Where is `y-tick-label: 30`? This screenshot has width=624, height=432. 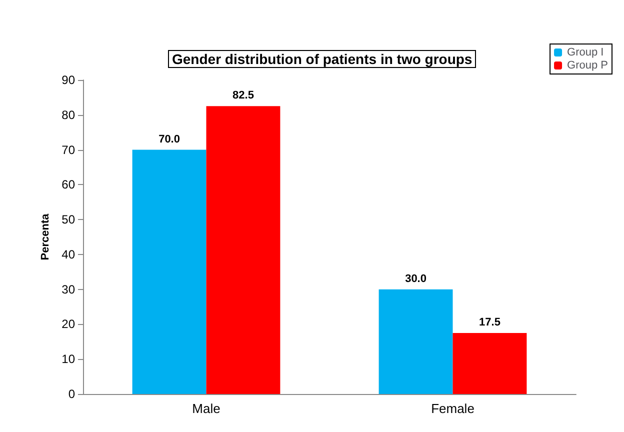
y-tick-label: 30 is located at coordinates (69, 289).